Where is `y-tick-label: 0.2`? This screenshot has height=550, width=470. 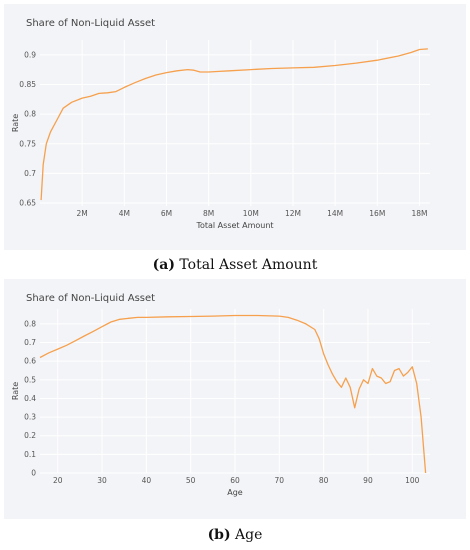
y-tick-label: 0.2 is located at coordinates (30, 435).